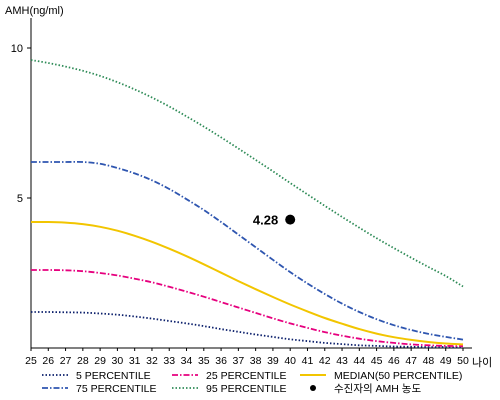 The image size is (500, 400). Describe the element at coordinates (463, 361) in the screenshot. I see `x-tick-label: 50` at that location.